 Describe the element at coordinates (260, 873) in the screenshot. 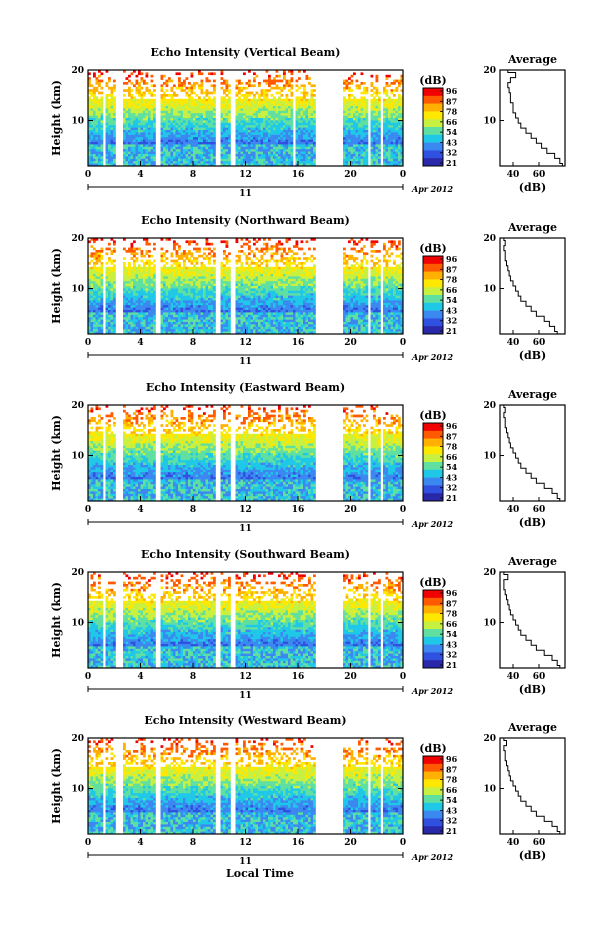

I see `local-time-label: Local Time` at that location.